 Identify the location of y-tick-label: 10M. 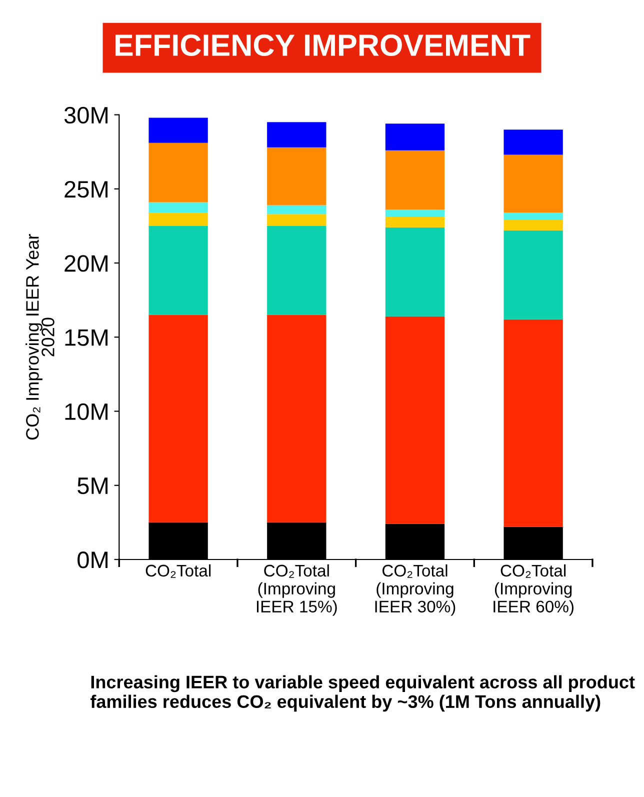
(86, 411).